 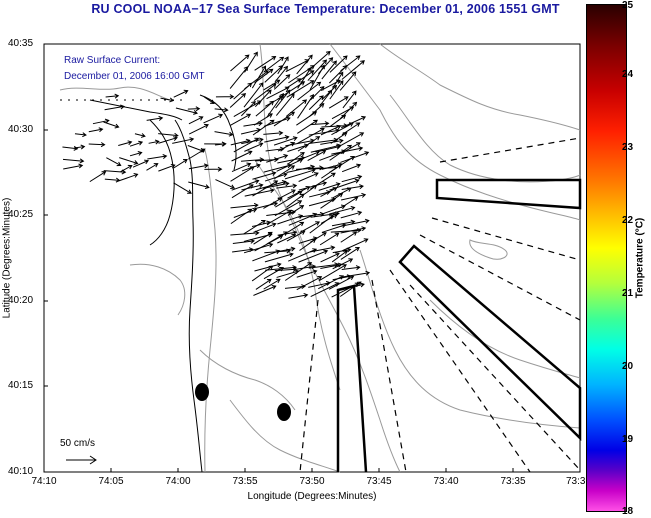 I want to click on x-tick-label: 74:00, so click(x=178, y=481).